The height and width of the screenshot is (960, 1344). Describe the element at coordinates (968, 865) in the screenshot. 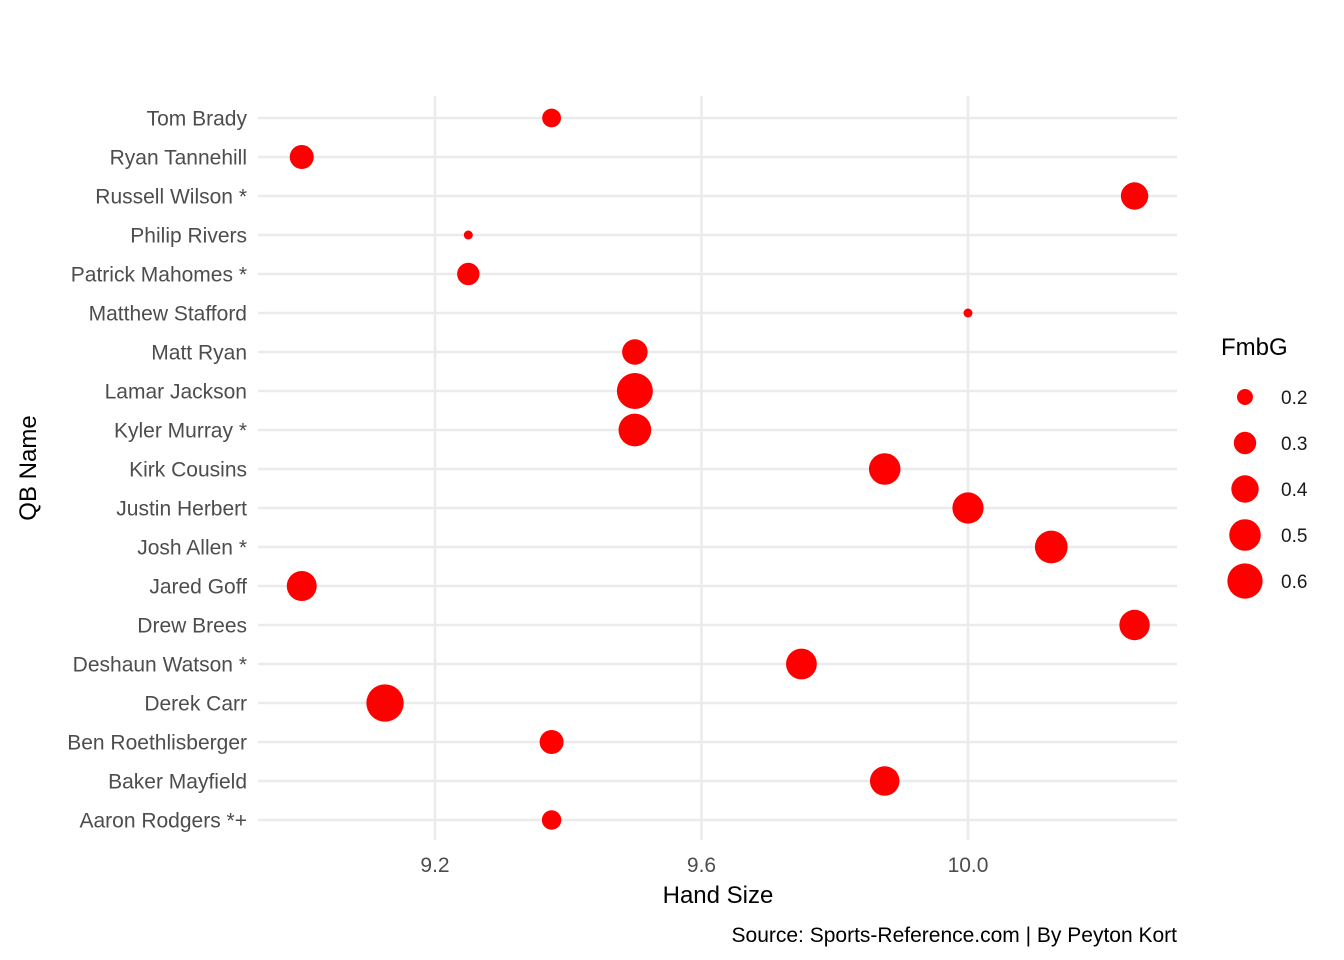

I see `x-tick-label: 10.0` at that location.